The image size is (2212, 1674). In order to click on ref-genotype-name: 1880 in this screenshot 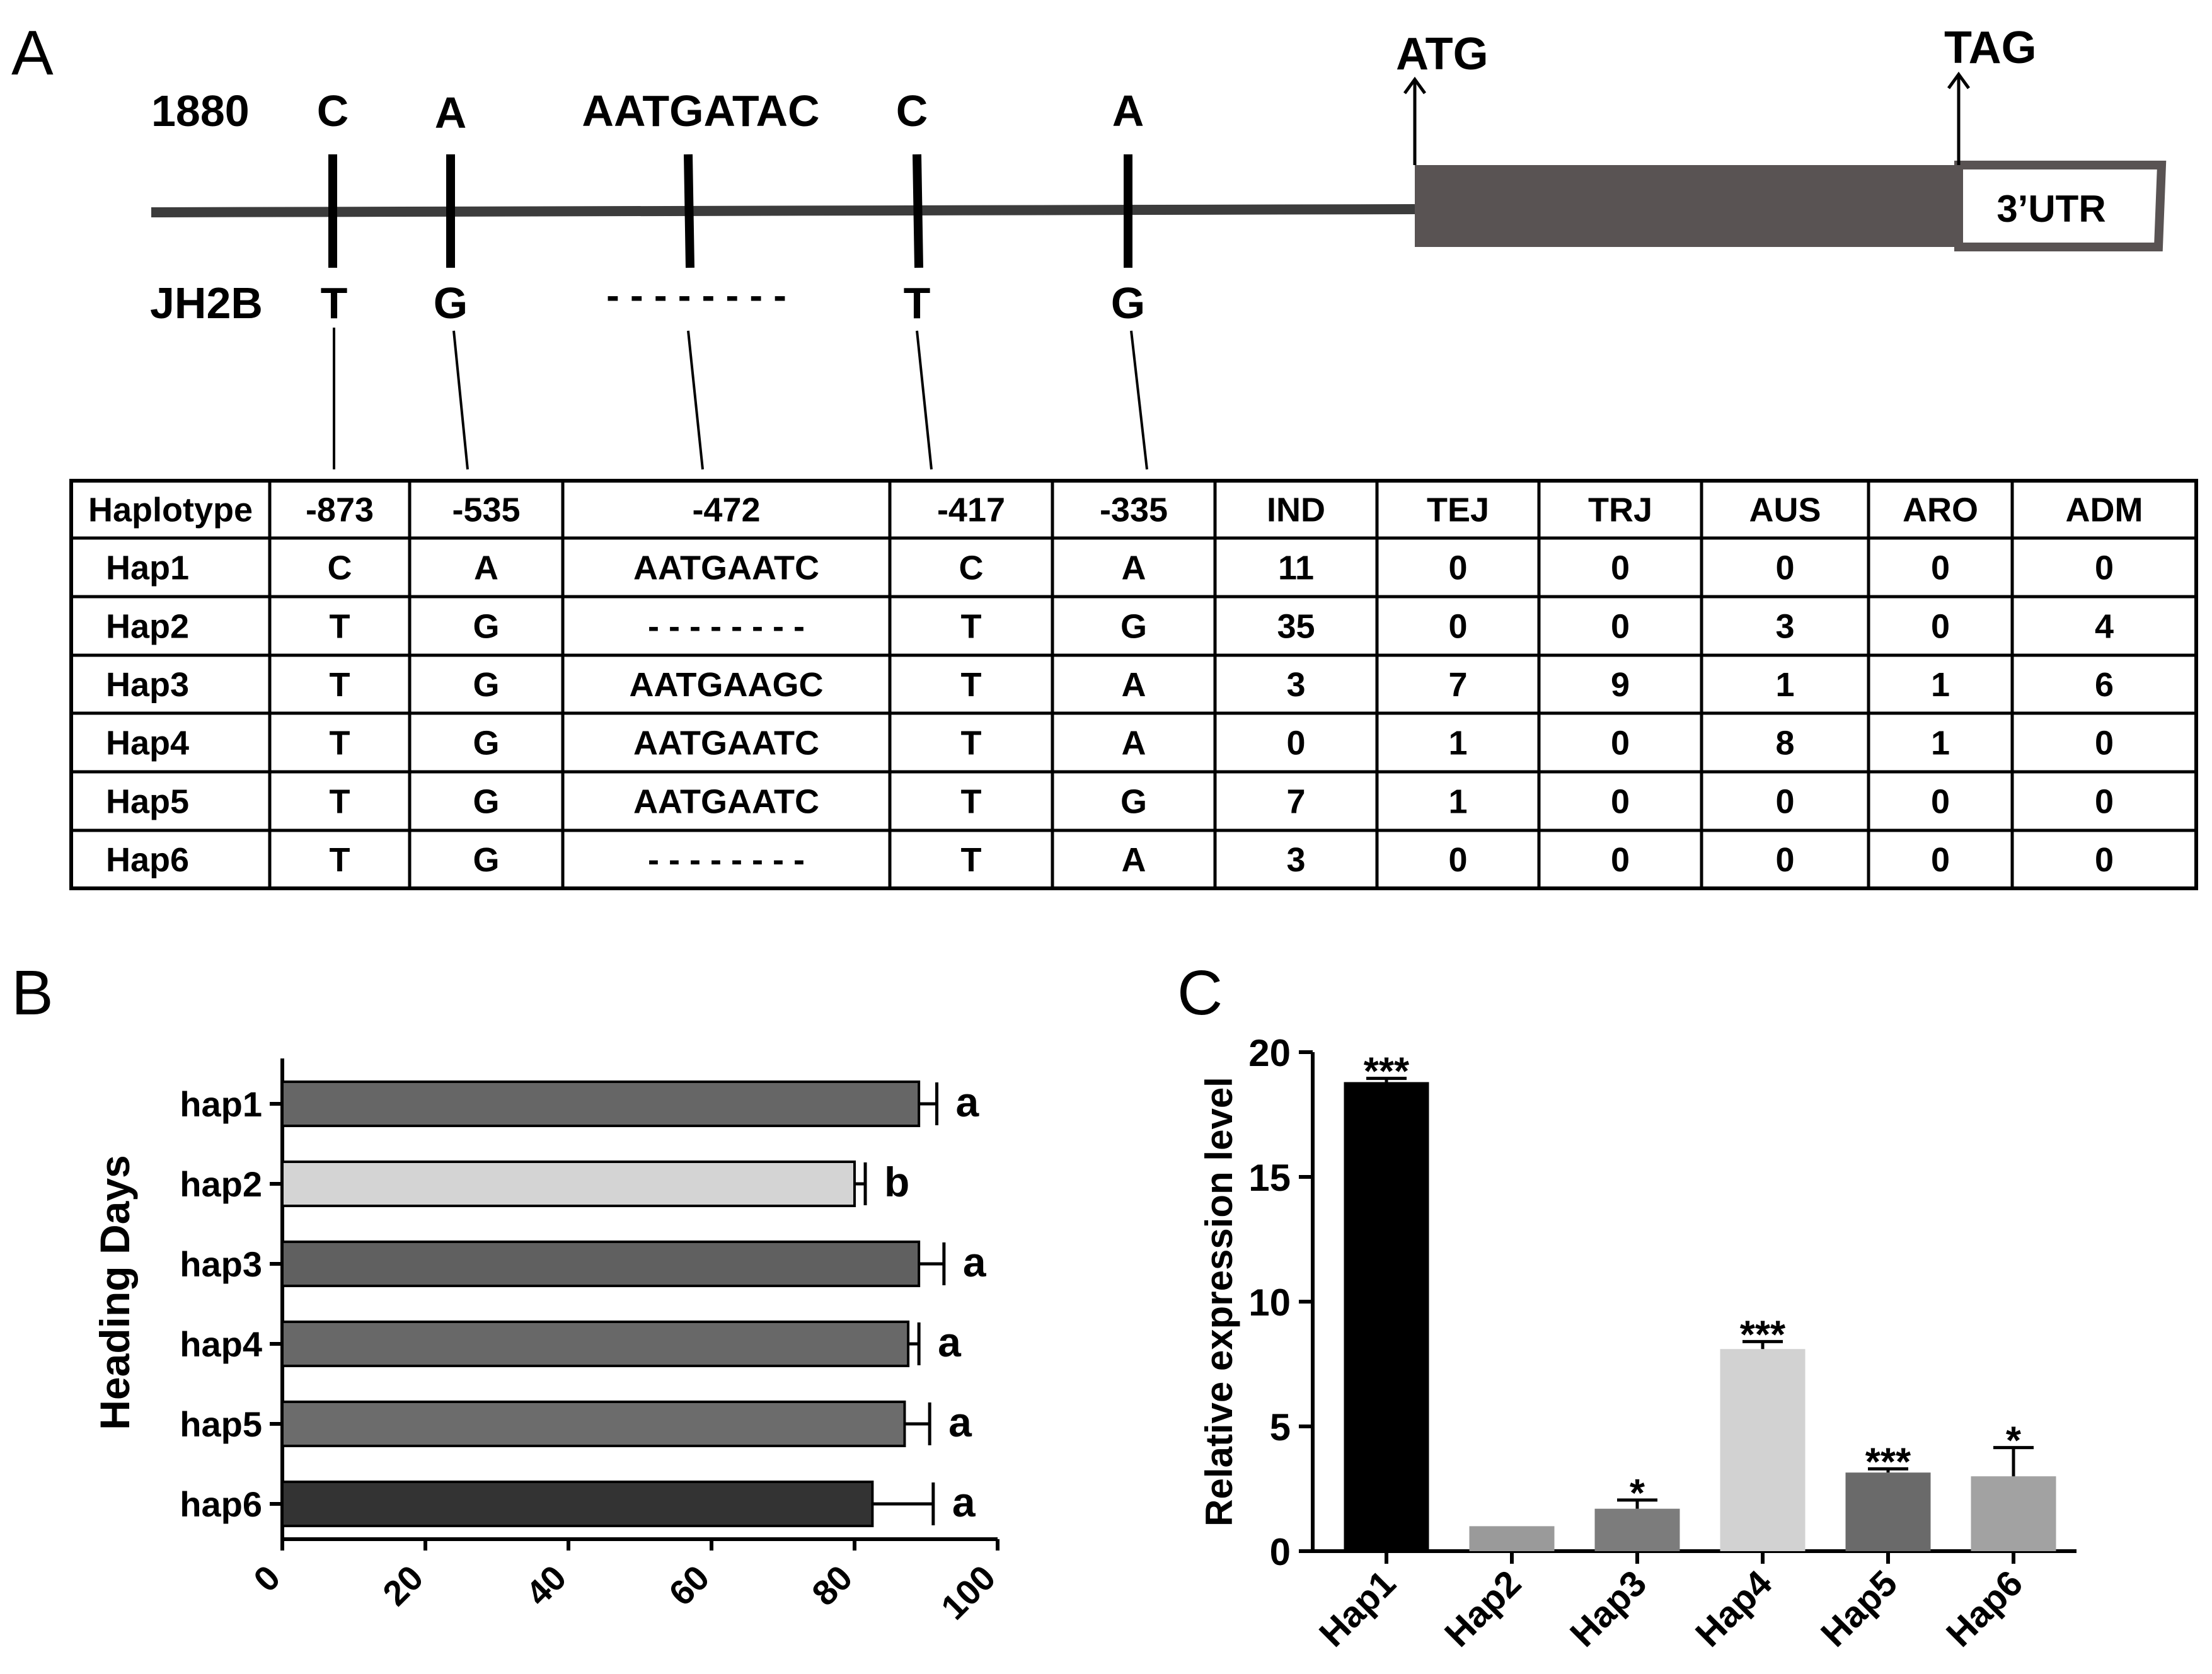, I will do `click(200, 110)`.